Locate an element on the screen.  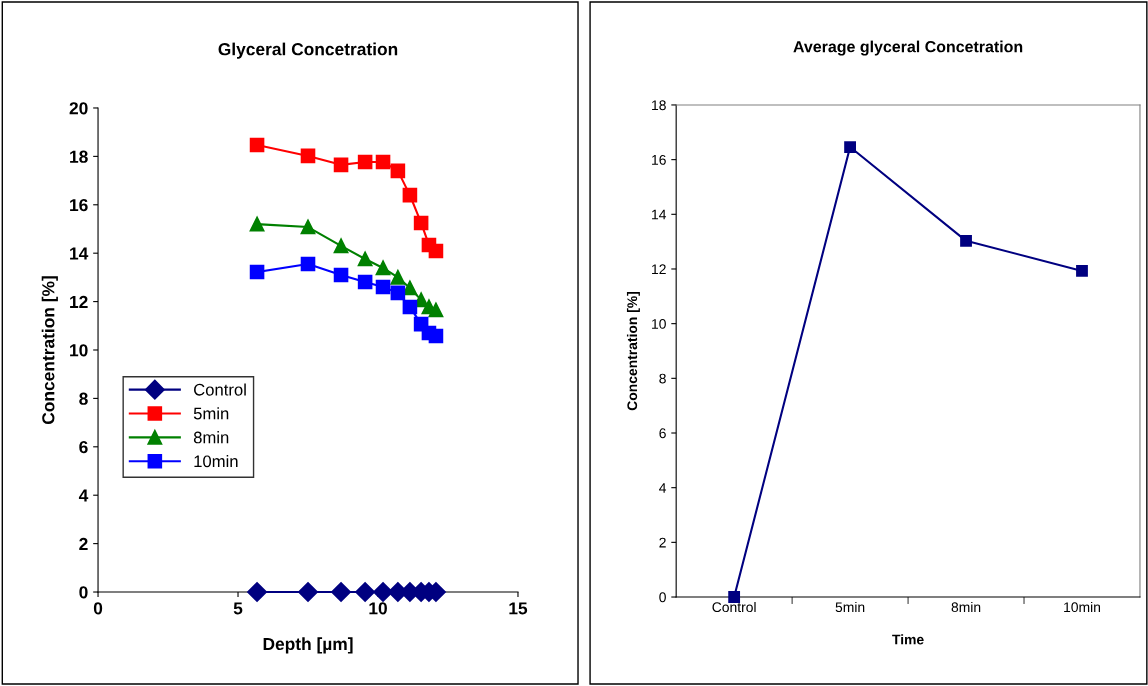
x-tick-label: 5 is located at coordinates (238, 608).